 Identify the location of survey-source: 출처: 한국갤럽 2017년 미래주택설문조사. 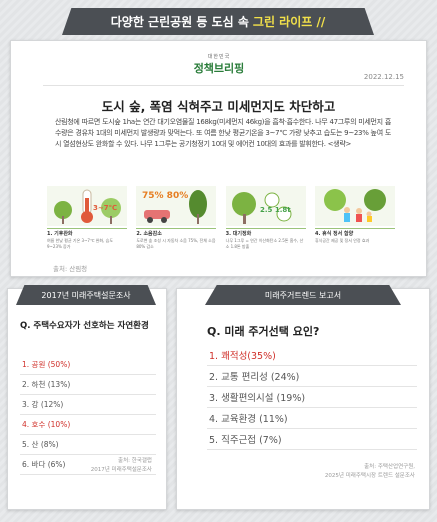
(121, 465).